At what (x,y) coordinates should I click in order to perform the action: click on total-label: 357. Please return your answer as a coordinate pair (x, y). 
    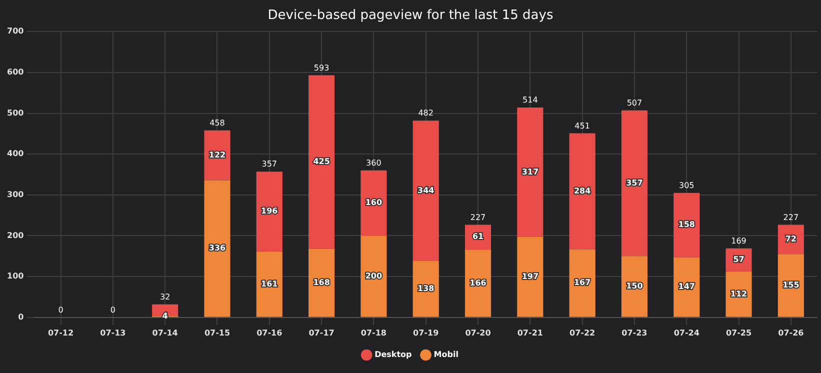
    Looking at the image, I should click on (270, 164).